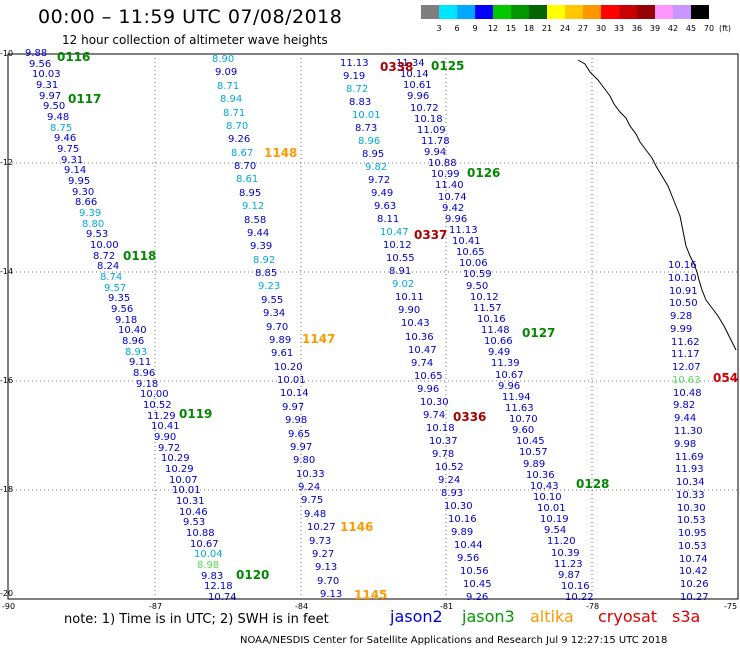  Describe the element at coordinates (516, 397) in the screenshot. I see `swh-value: 11.94` at that location.